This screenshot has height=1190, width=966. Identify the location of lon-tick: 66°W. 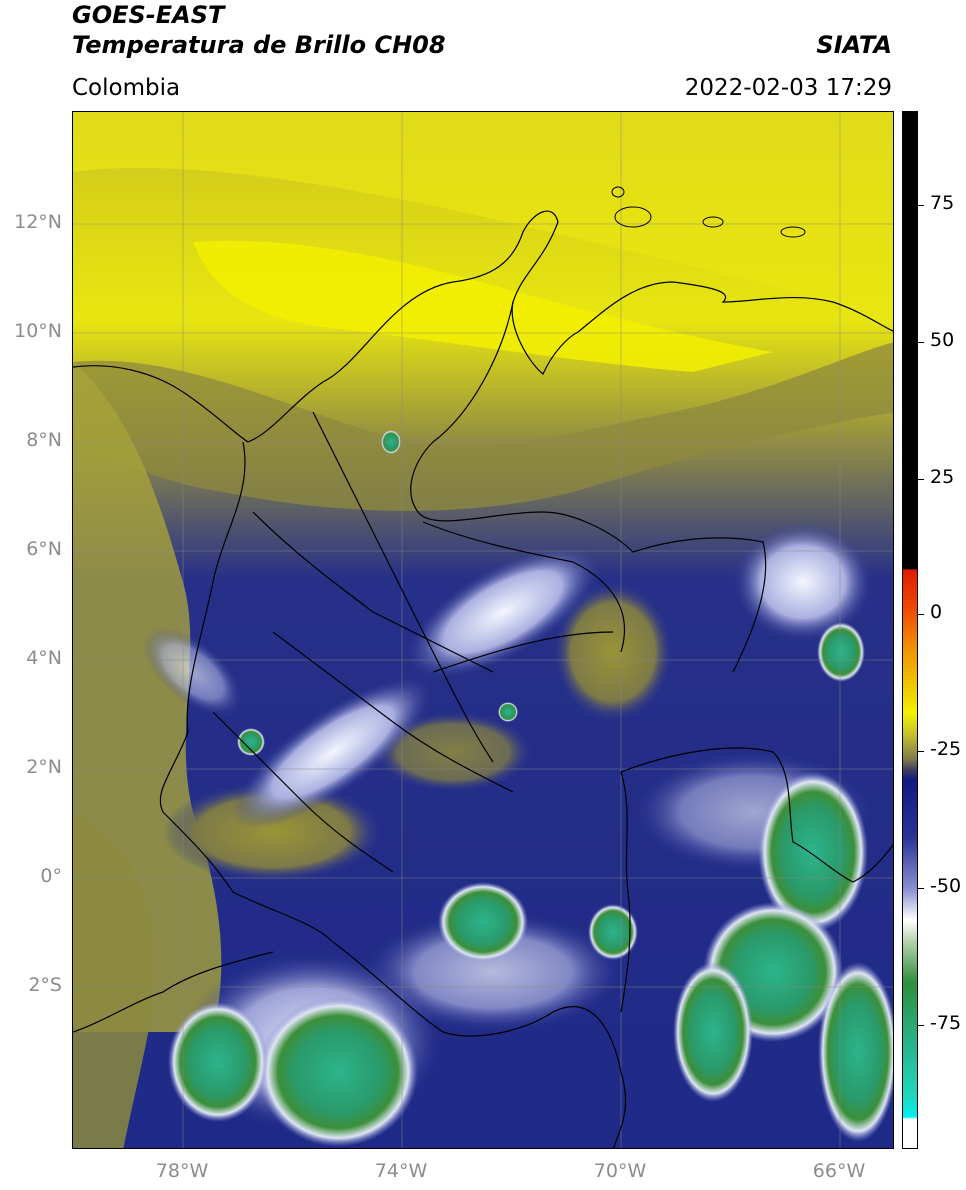
(839, 1171).